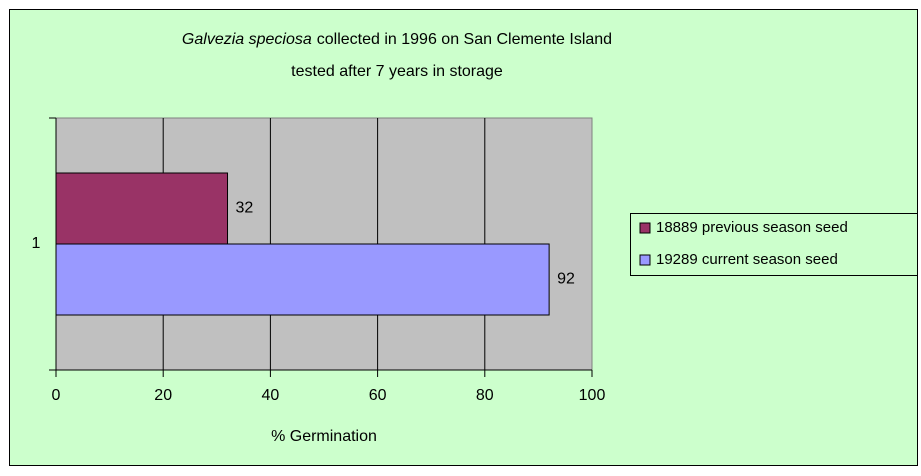 Image resolution: width=921 pixels, height=476 pixels. Describe the element at coordinates (56, 395) in the screenshot. I see `x-tick-label: 0` at that location.